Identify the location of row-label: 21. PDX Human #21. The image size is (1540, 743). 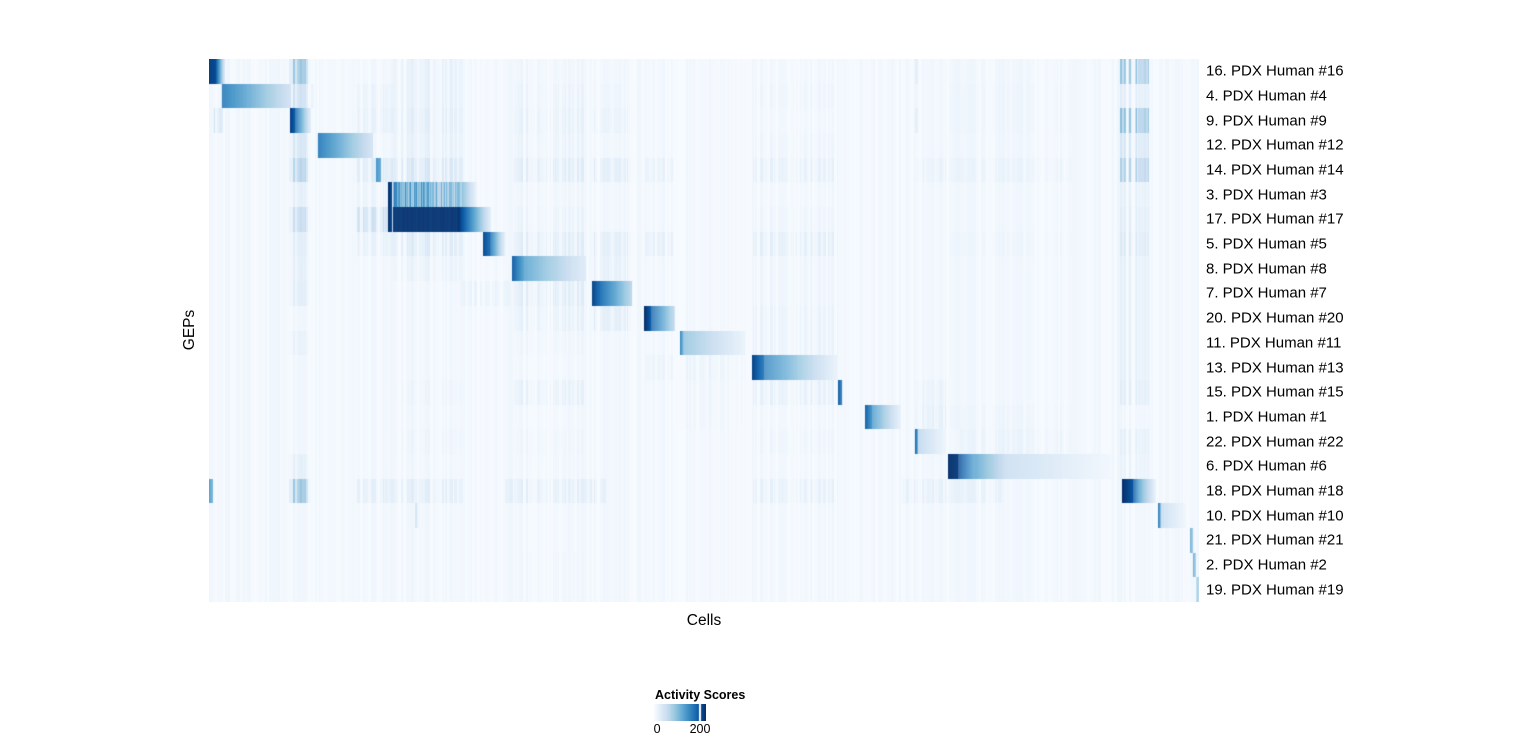
(1275, 540).